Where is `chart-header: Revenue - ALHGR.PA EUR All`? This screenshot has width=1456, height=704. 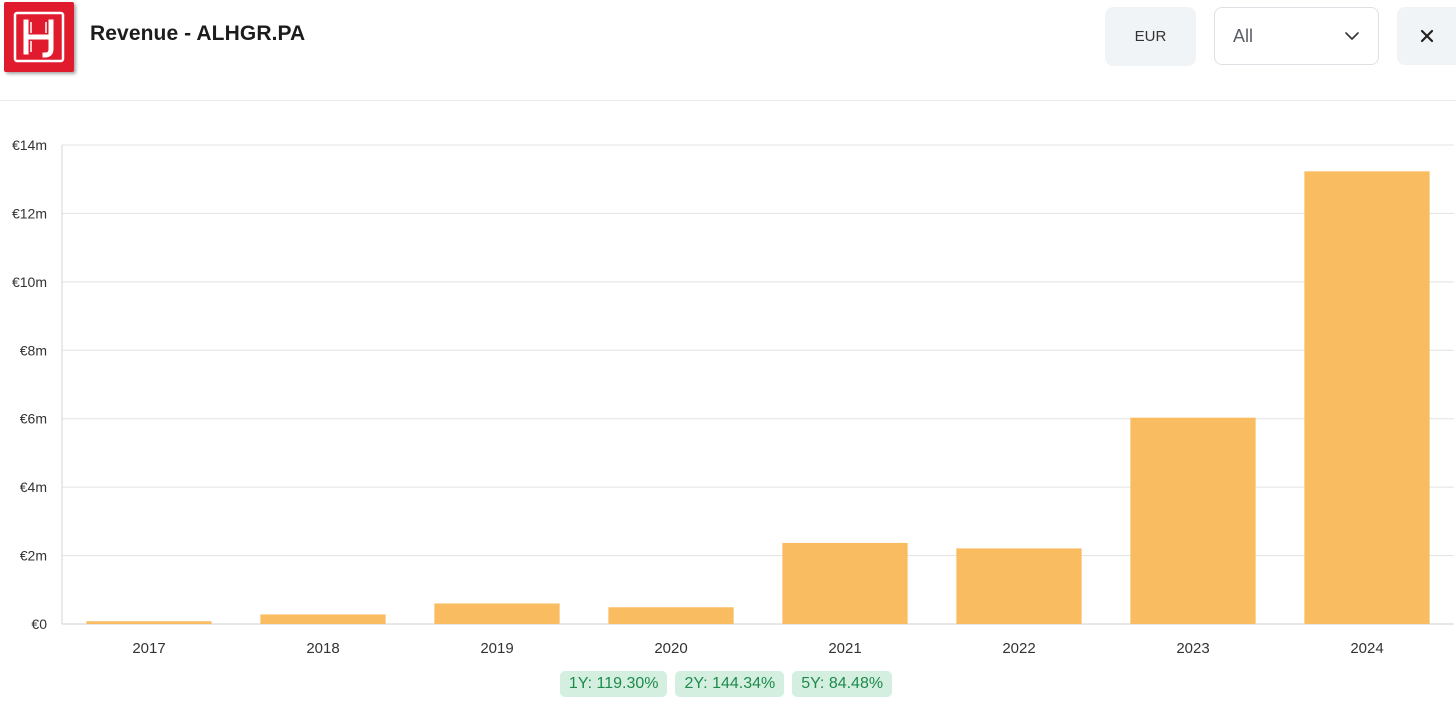 chart-header: Revenue - ALHGR.PA EUR All is located at coordinates (728, 50).